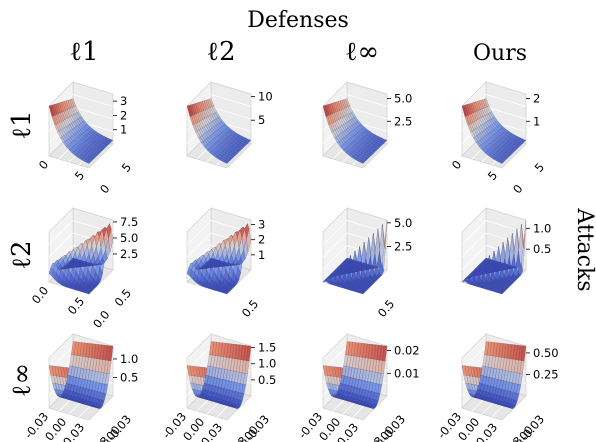 This screenshot has width=596, height=442. I want to click on x-tick-label: 5, so click(492, 175).